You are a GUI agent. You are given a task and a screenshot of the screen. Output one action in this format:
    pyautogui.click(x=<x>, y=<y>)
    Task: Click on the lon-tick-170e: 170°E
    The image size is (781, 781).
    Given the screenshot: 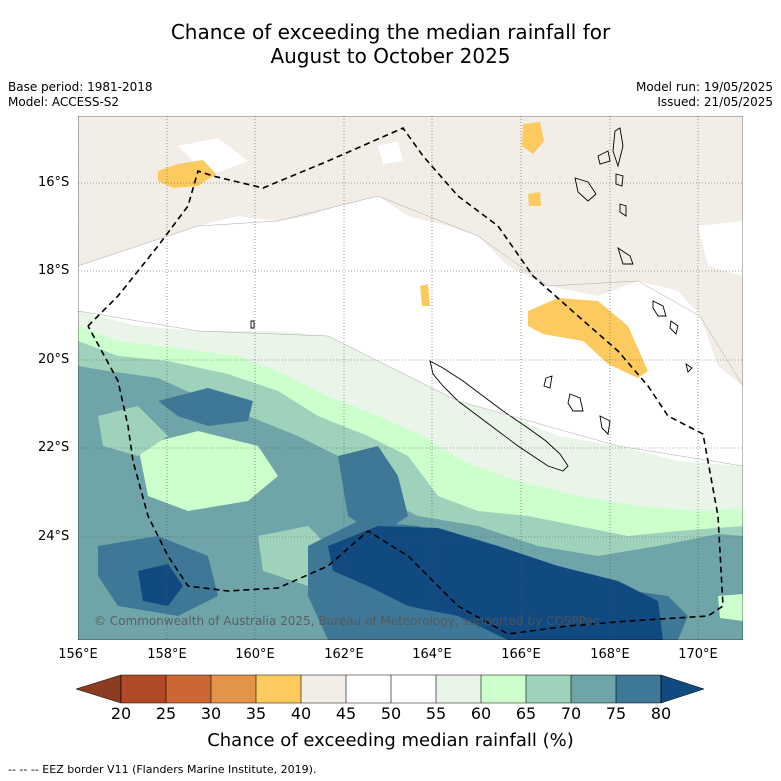 What is the action you would take?
    pyautogui.click(x=698, y=654)
    